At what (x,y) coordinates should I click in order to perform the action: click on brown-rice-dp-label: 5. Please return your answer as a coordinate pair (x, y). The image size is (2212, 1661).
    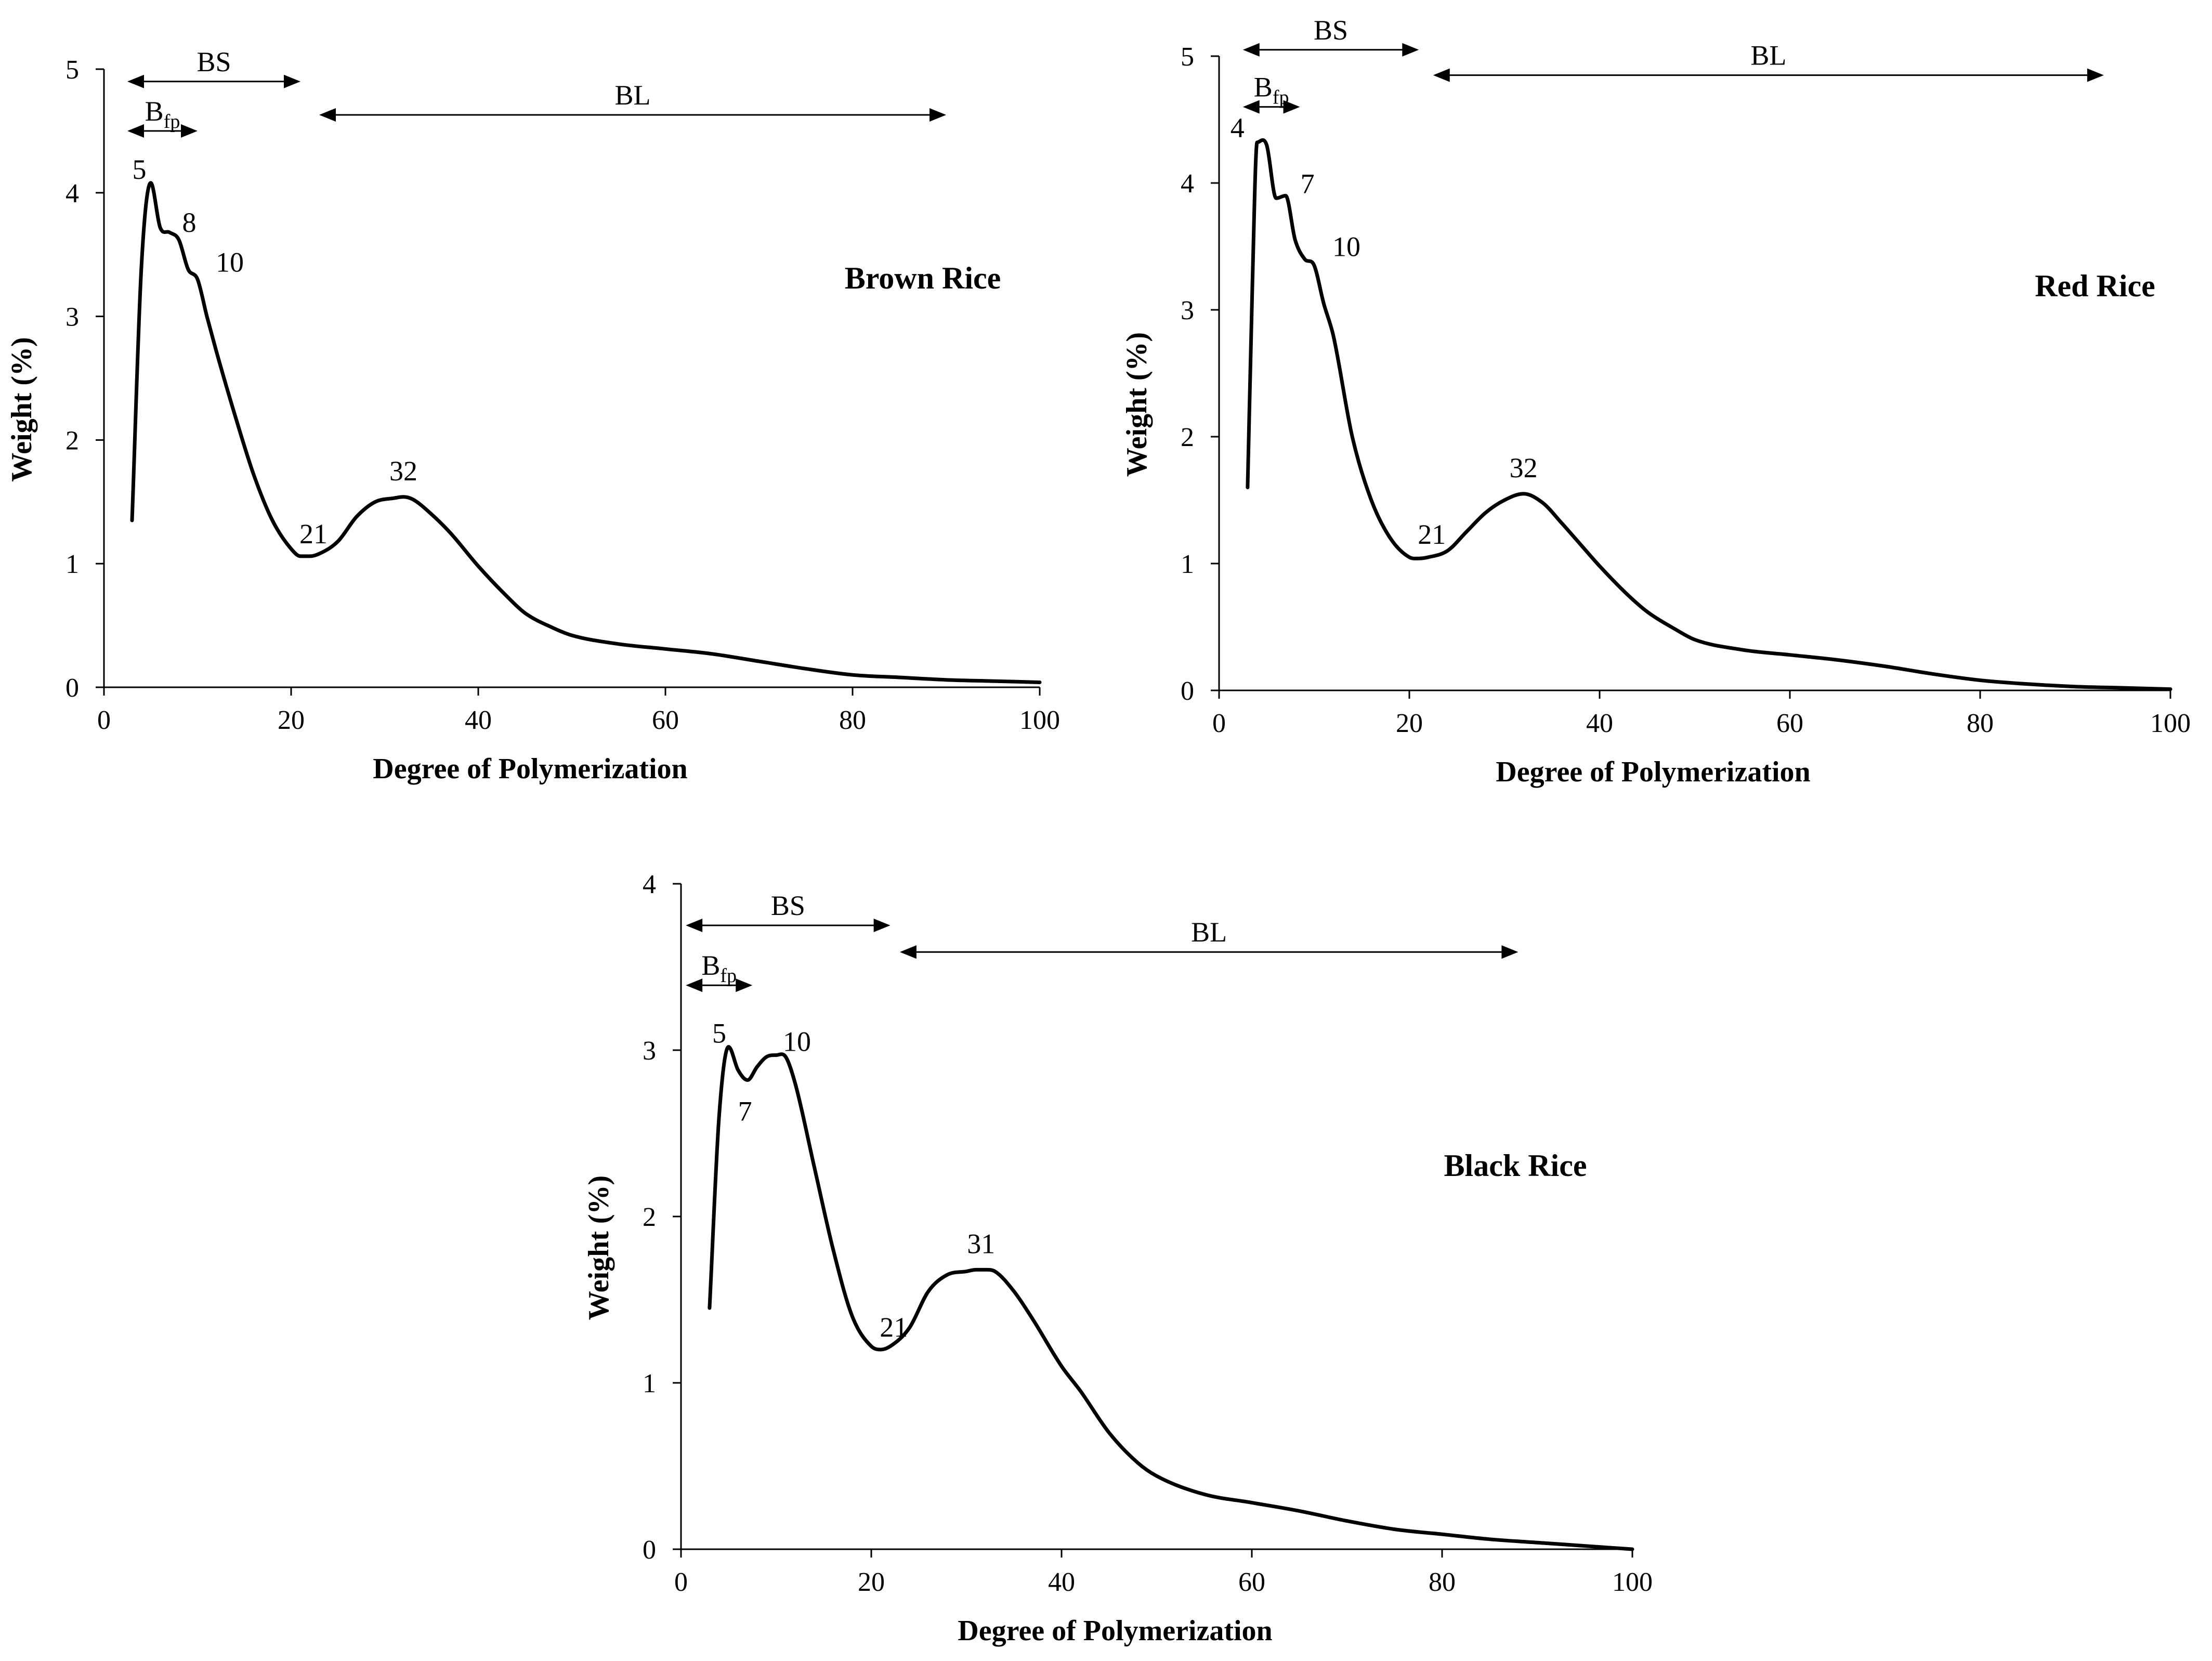
    Looking at the image, I should click on (140, 169).